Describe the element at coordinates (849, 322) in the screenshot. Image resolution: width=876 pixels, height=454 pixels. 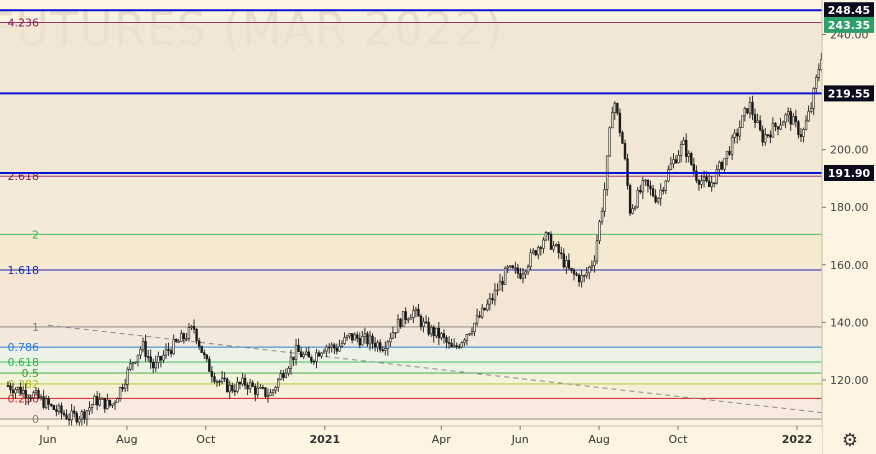
I see `y-tick-label: 140.00` at that location.